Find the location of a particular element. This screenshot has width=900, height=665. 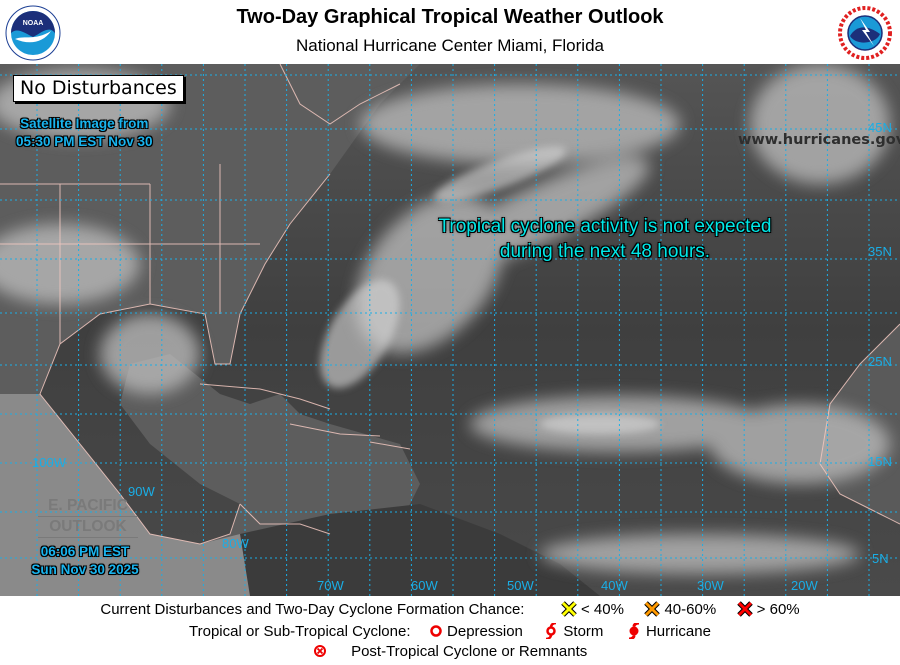

hurricane-icon is located at coordinates (633, 631).